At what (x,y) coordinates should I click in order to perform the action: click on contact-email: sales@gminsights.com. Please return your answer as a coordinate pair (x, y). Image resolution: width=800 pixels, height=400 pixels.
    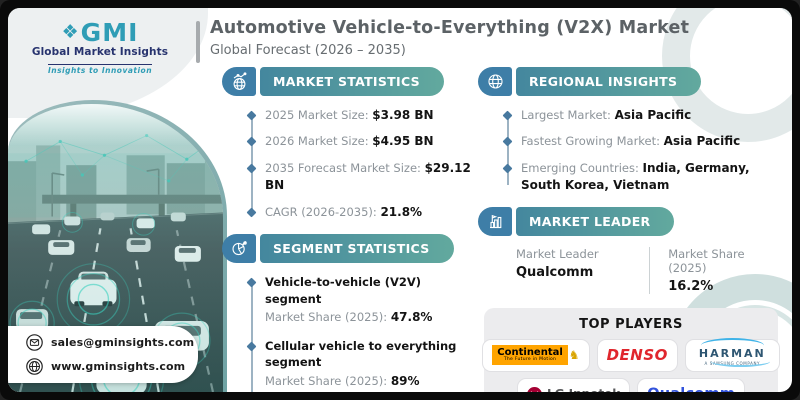
    Looking at the image, I should click on (110, 342).